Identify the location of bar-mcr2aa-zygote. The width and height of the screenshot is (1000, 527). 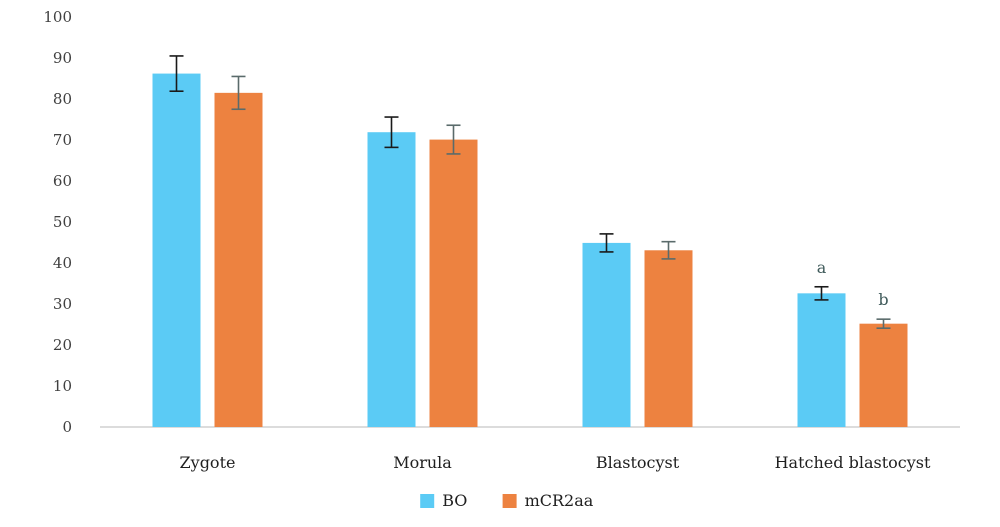
(238, 259).